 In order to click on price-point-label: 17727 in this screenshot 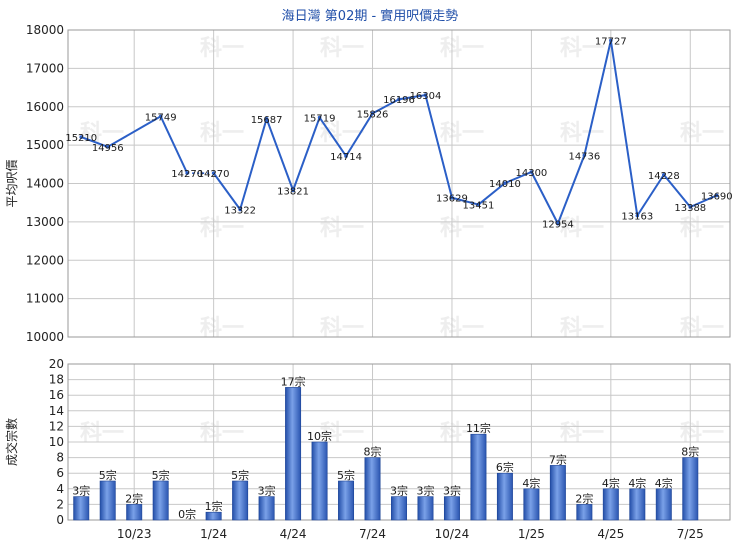, I will do `click(611, 41)`.